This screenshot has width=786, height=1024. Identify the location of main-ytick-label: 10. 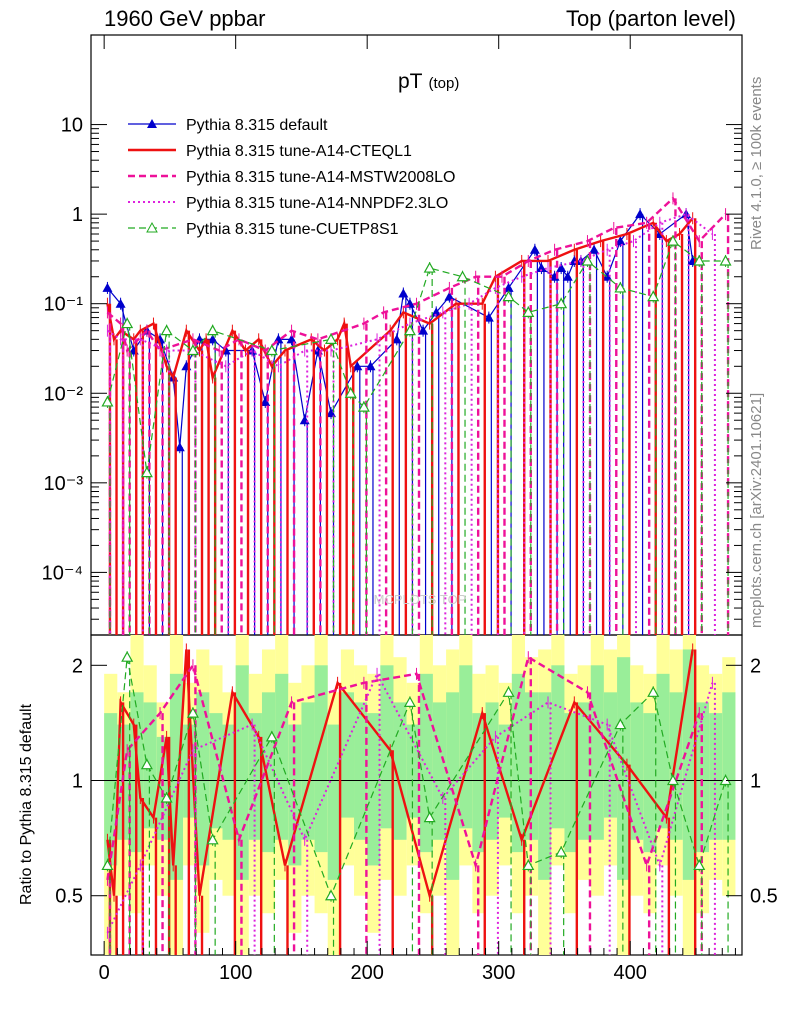
(72, 126).